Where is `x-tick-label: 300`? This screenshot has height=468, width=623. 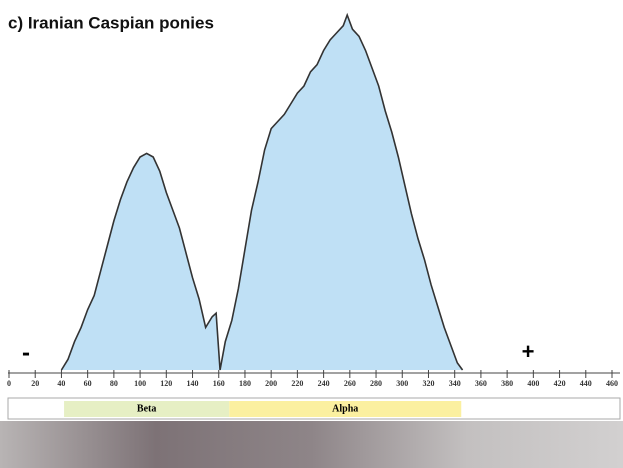 x-tick-label: 300 is located at coordinates (402, 383).